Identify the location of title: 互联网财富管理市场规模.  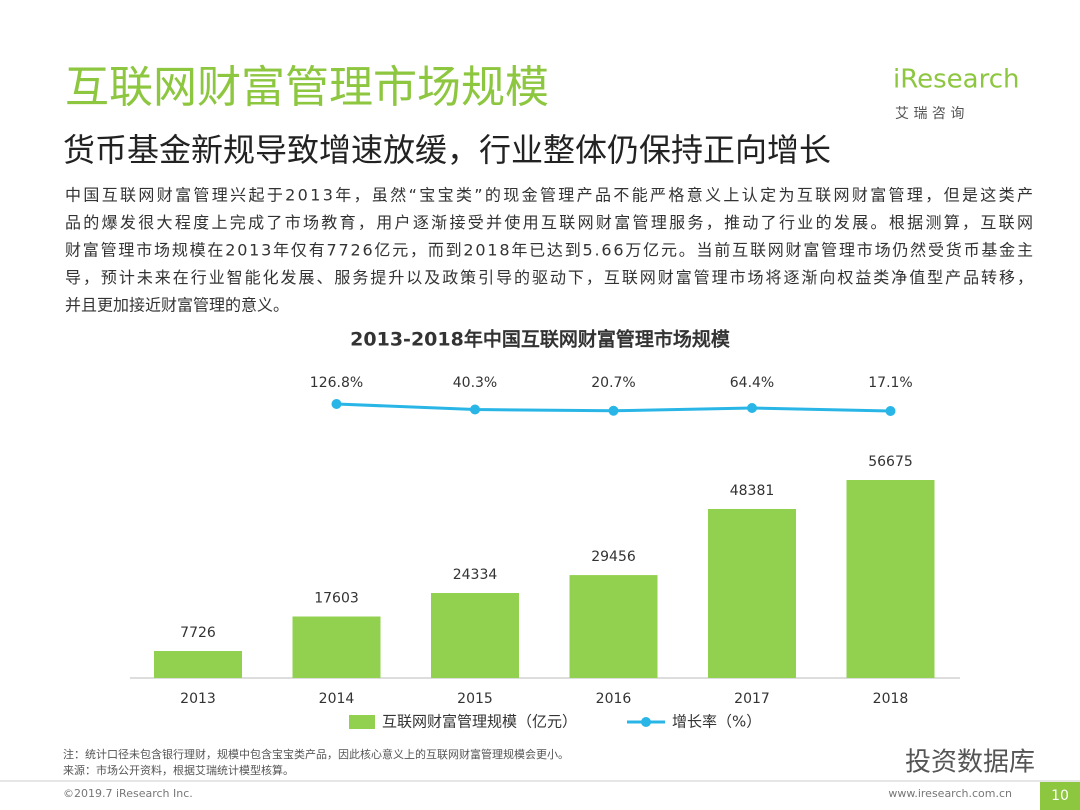
(307, 87).